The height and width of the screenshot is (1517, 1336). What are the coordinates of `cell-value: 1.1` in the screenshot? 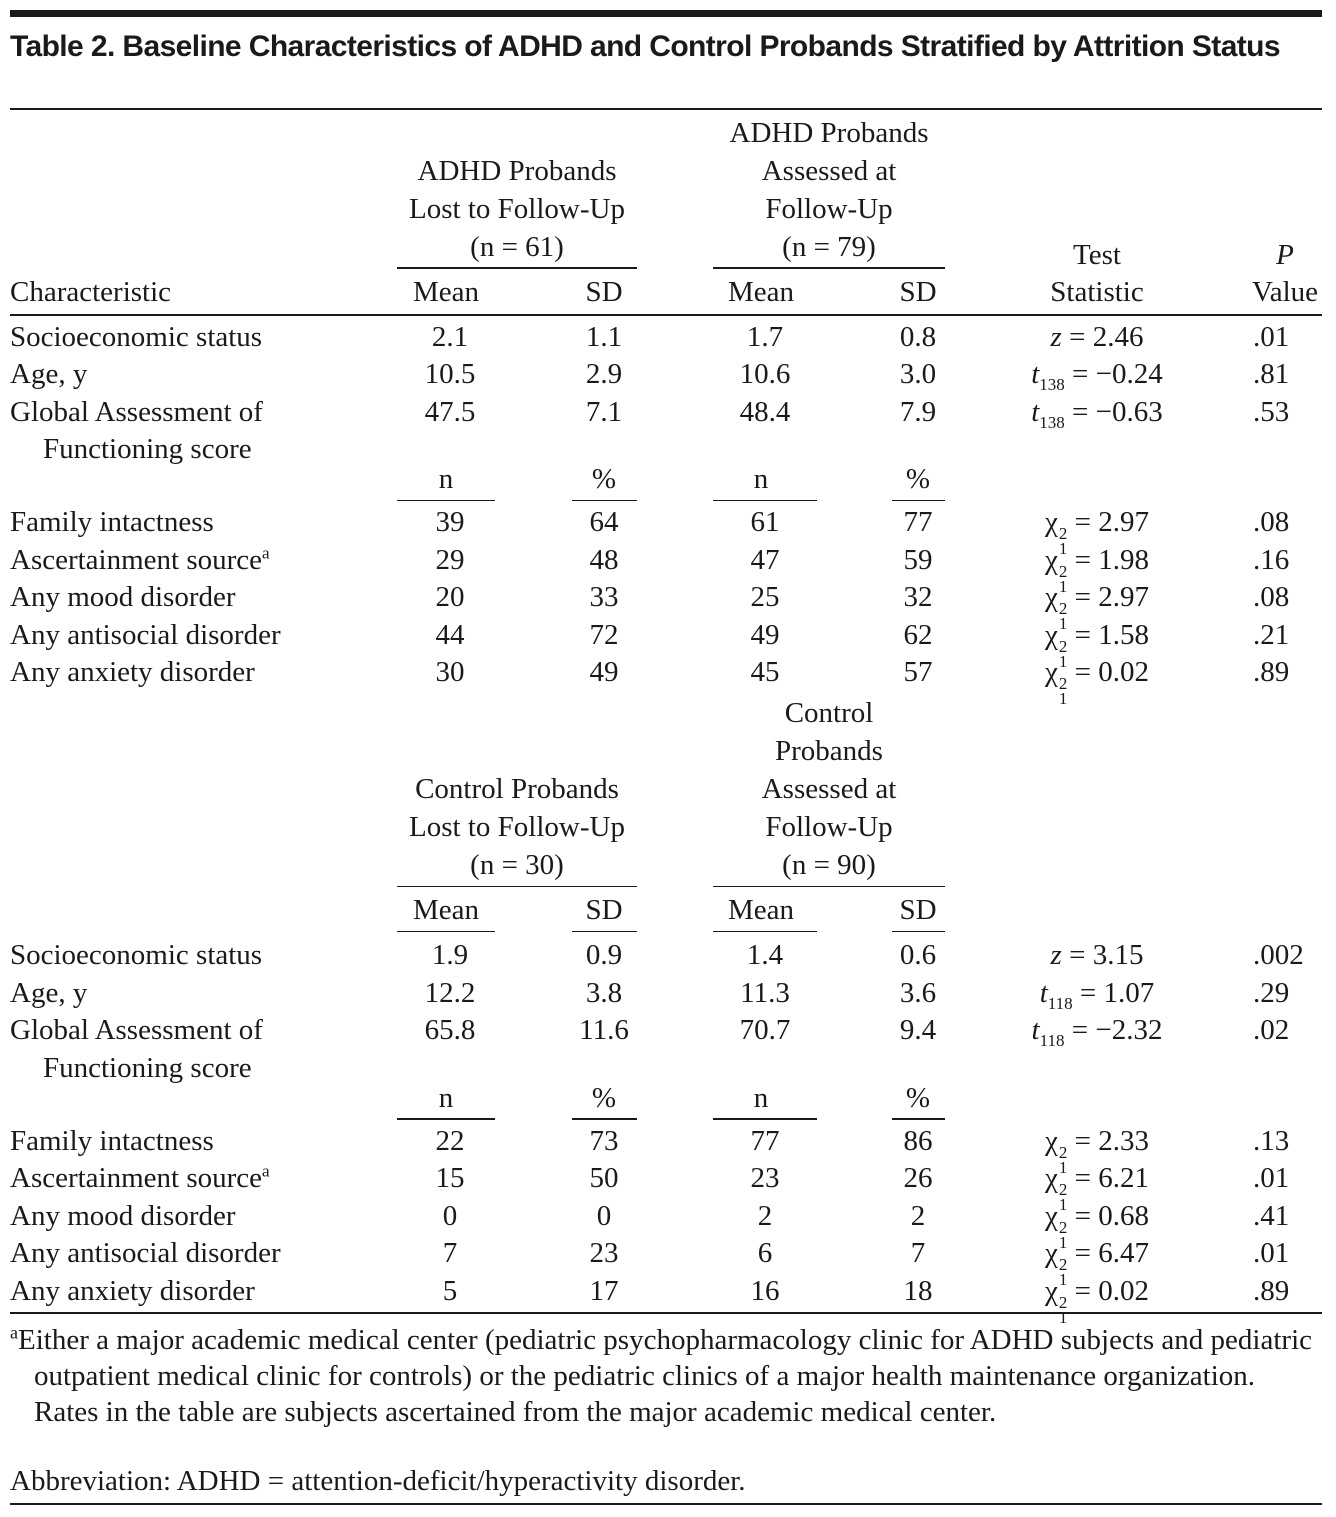 It's located at (604, 336).